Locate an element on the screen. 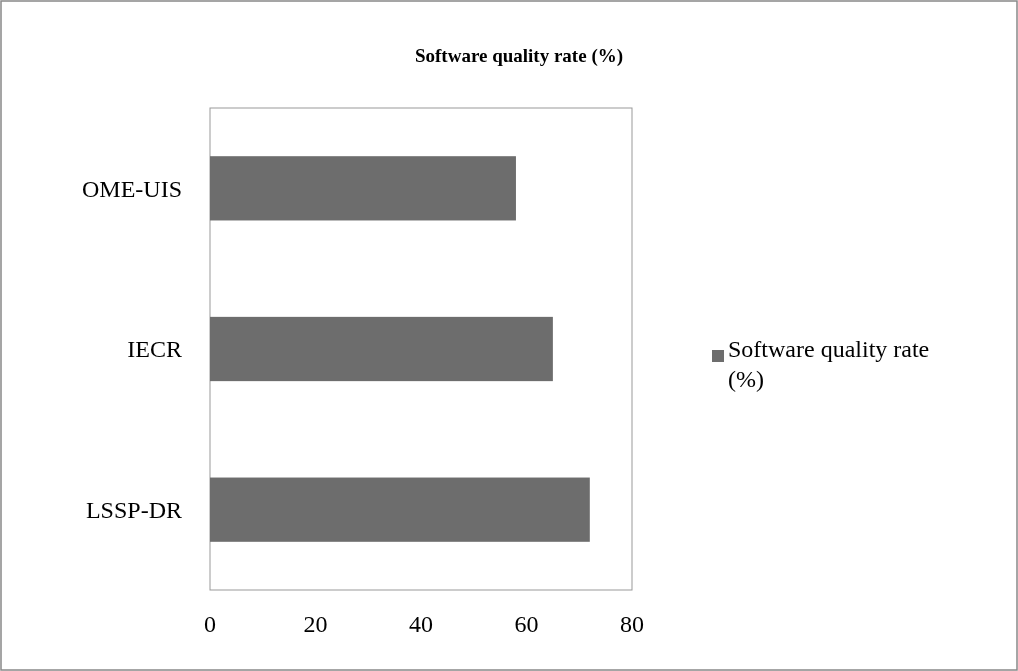  y-tick-label: IECR is located at coordinates (154, 349).